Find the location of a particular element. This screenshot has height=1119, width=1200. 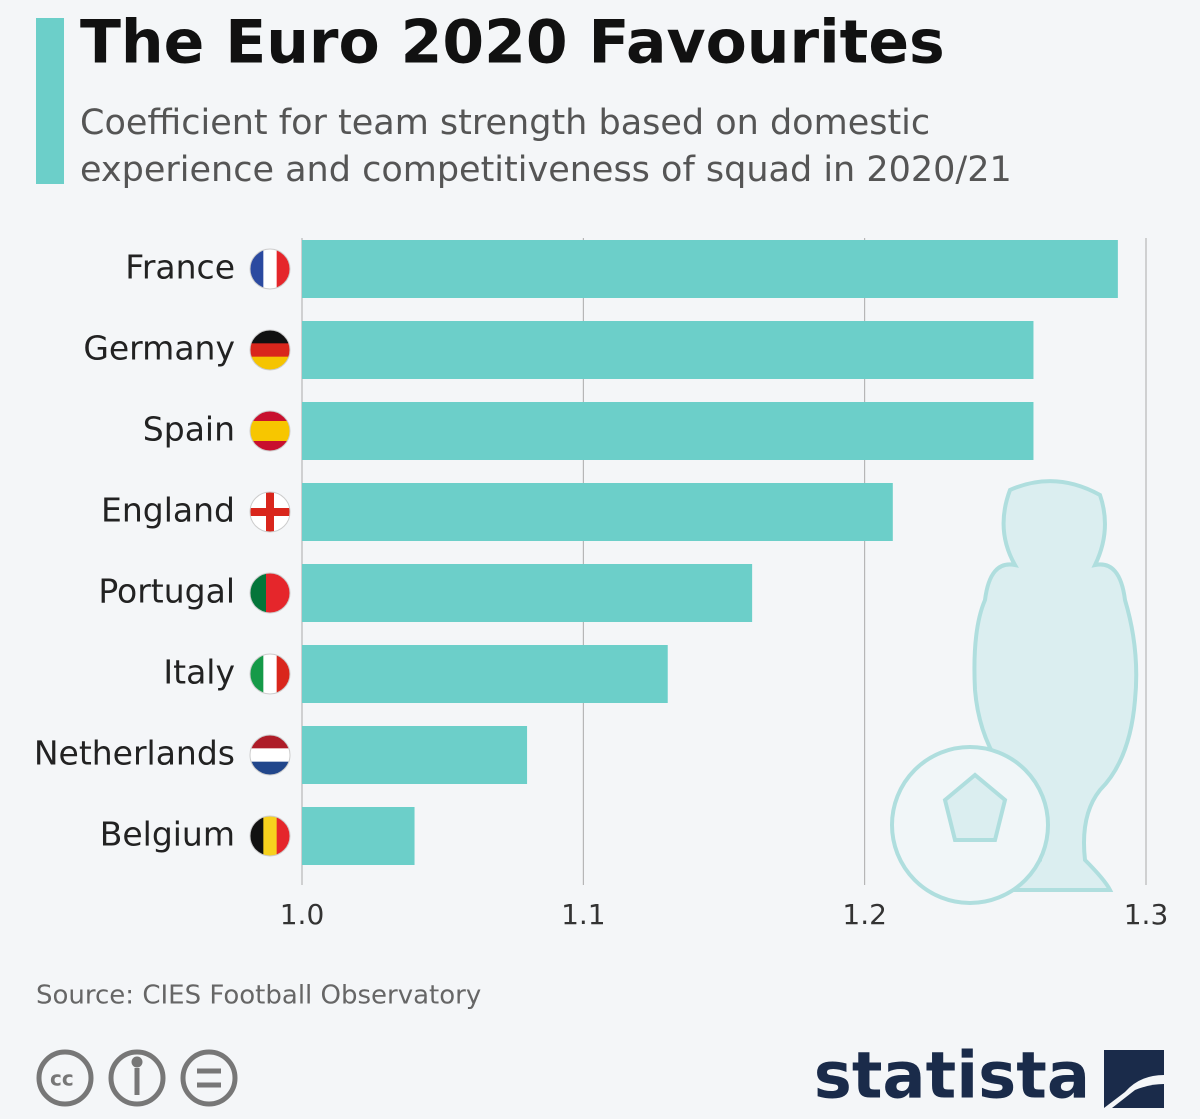

y-tick-label: Italy is located at coordinates (199, 672).